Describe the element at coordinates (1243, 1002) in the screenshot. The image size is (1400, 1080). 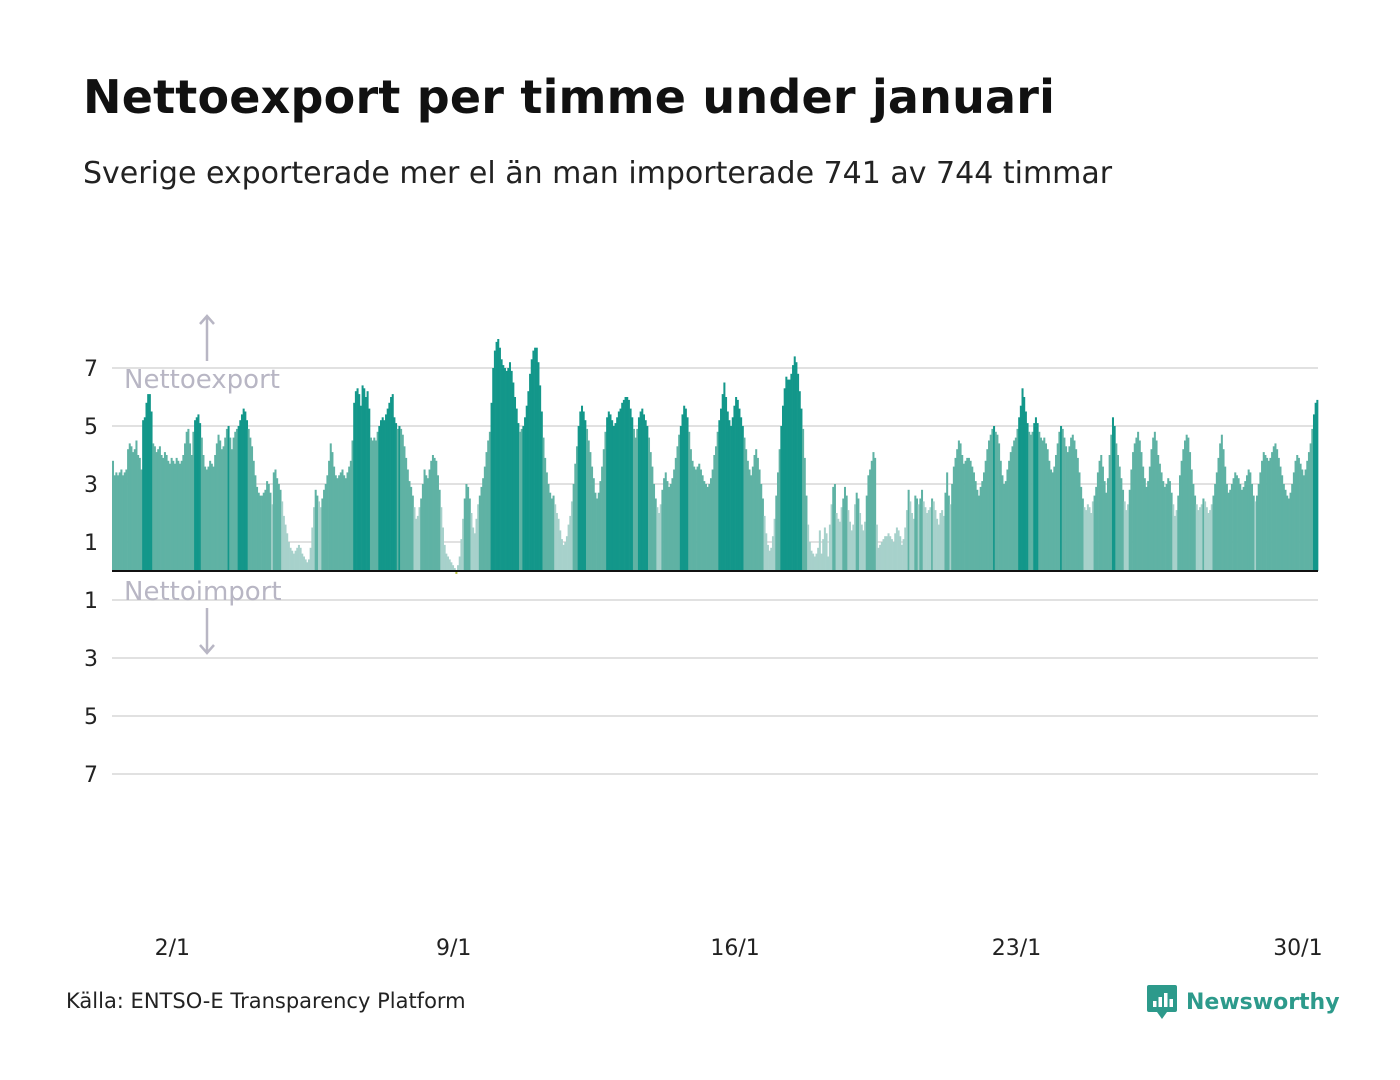
I see `brand-logo: Newsworthy` at that location.